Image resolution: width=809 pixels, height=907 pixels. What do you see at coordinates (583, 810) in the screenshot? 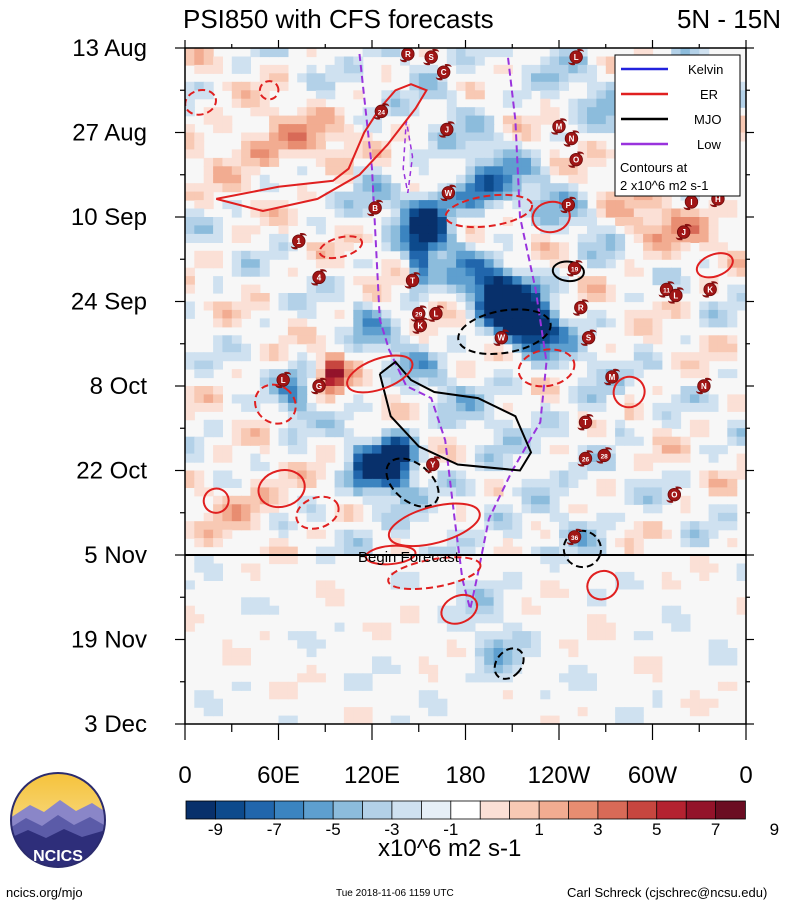
I see `colorbar-swatch` at bounding box center [583, 810].